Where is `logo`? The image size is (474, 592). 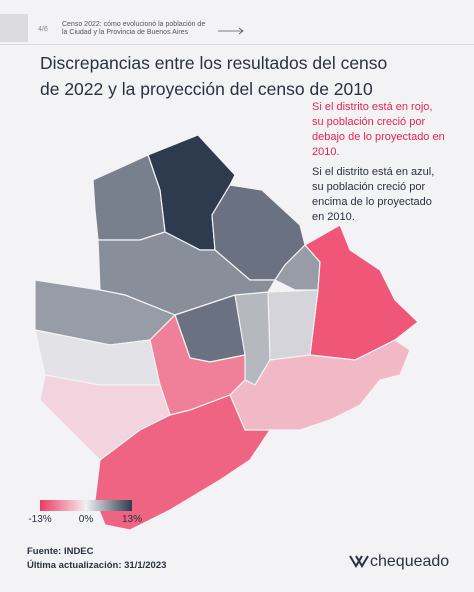 logo is located at coordinates (14, 28).